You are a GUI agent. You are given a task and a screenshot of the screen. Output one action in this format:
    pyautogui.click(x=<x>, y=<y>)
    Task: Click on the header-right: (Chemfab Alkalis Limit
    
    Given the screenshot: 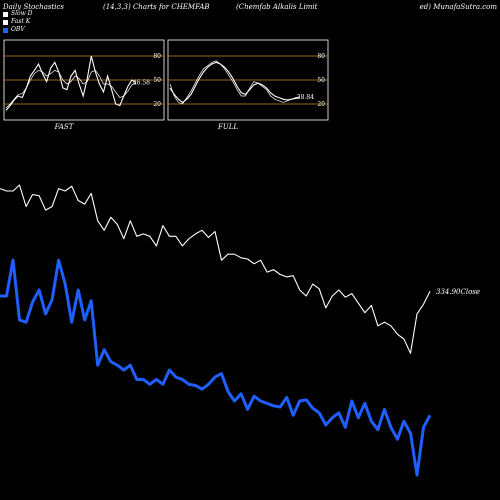 What is the action you would take?
    pyautogui.click(x=277, y=7)
    